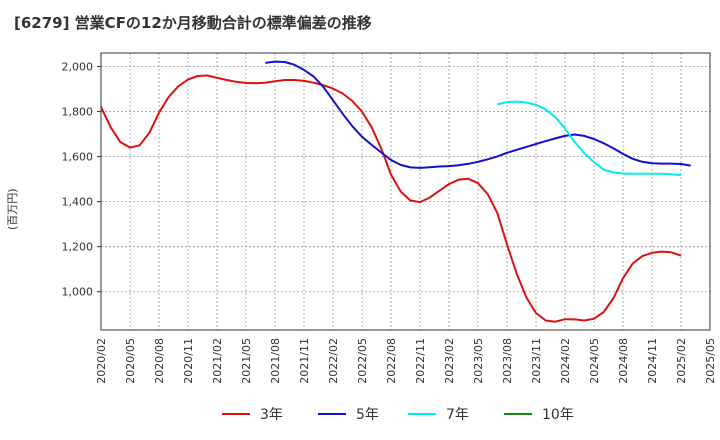 The height and width of the screenshot is (440, 720). What do you see at coordinates (78, 112) in the screenshot?
I see `y-tick-label: 1,800` at bounding box center [78, 112].